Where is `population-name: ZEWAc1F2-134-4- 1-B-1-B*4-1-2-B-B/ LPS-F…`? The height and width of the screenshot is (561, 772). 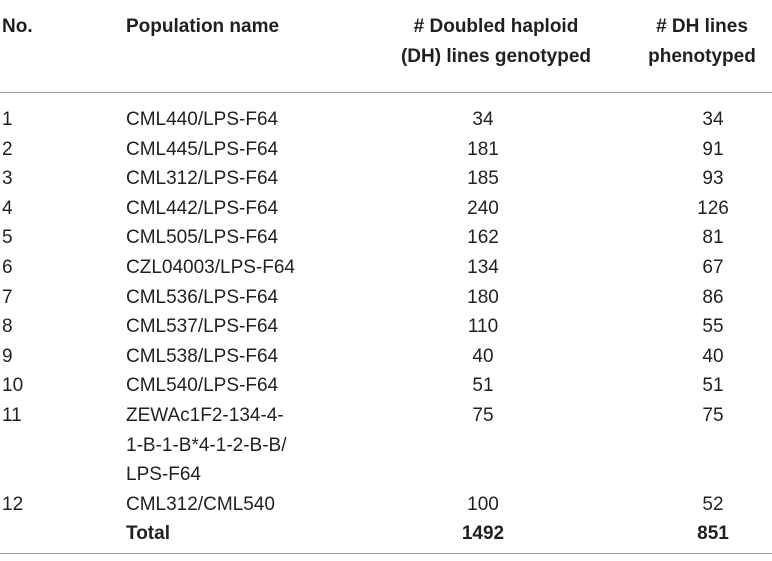
population-name: ZEWAc1F2-134-4- 1-B-1-B*4-1-2-B-B/ LPS-F… is located at coordinates (243, 445).